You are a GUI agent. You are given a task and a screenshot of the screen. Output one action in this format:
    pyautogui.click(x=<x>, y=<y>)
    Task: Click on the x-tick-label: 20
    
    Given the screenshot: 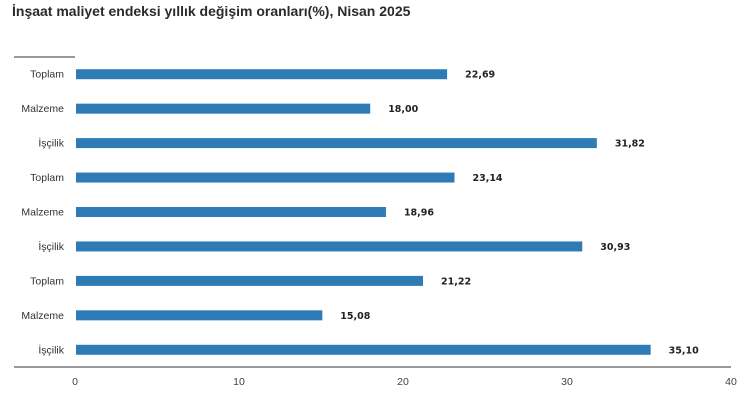 What is the action you would take?
    pyautogui.click(x=403, y=382)
    